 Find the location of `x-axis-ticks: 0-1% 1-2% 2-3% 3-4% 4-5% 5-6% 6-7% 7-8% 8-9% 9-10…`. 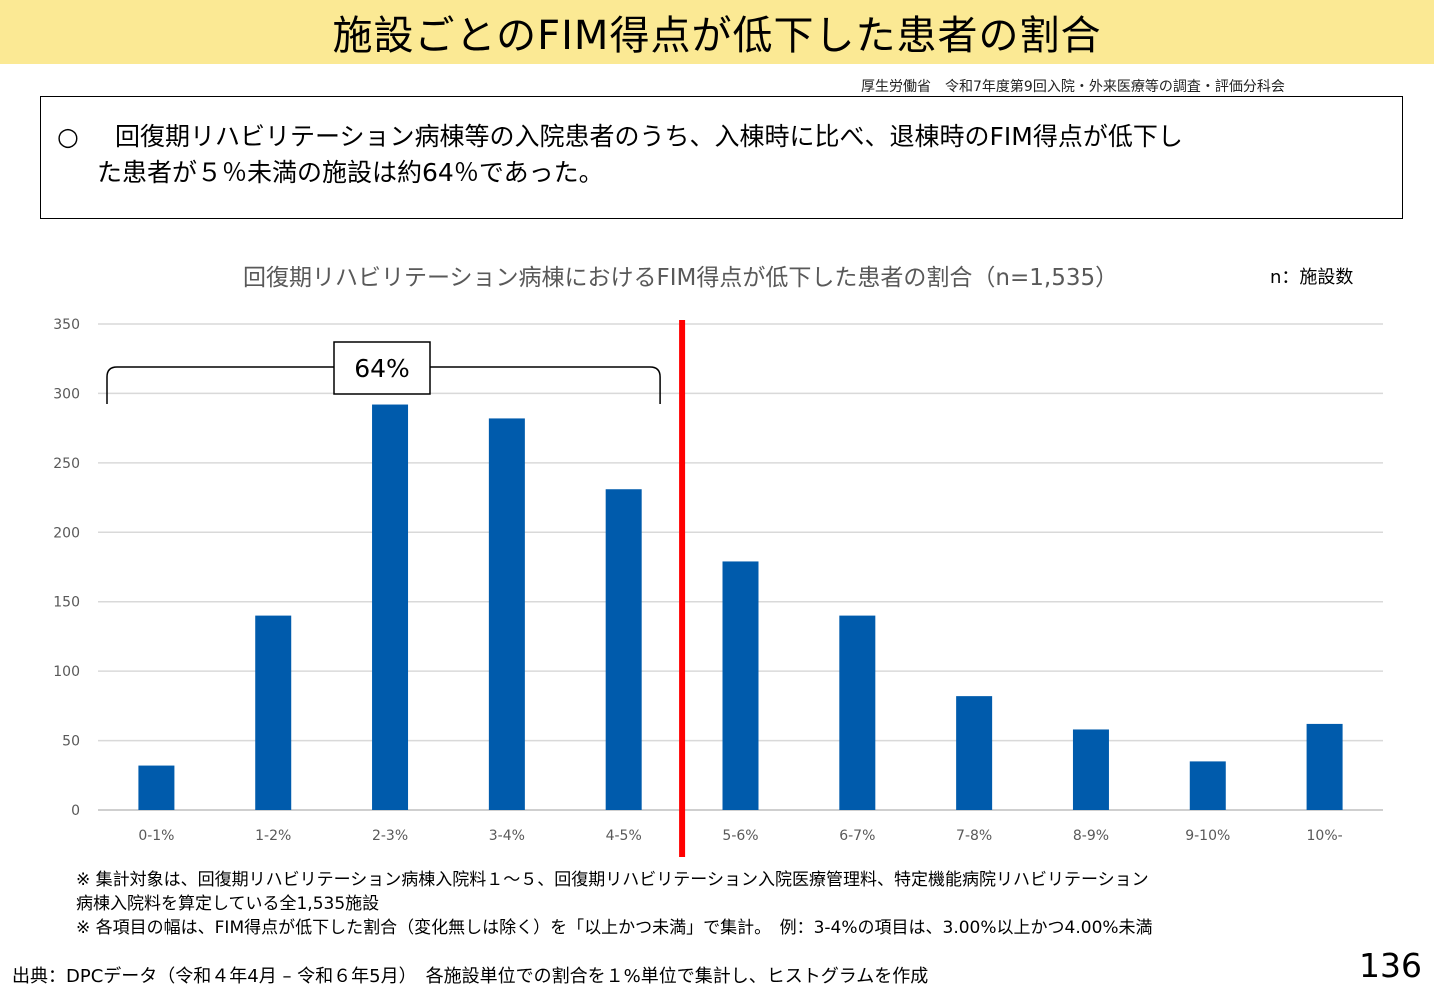

x-axis-ticks: 0-1% 1-2% 2-3% 3-4% 4-5% 5-6% 6-7% 7-8% 8-9% 9-10… is located at coordinates (740, 836).